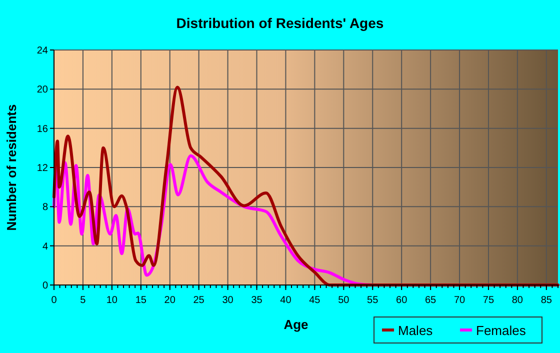 The height and width of the screenshot is (353, 560). What do you see at coordinates (141, 300) in the screenshot?
I see `x-tick-label: 15` at bounding box center [141, 300].